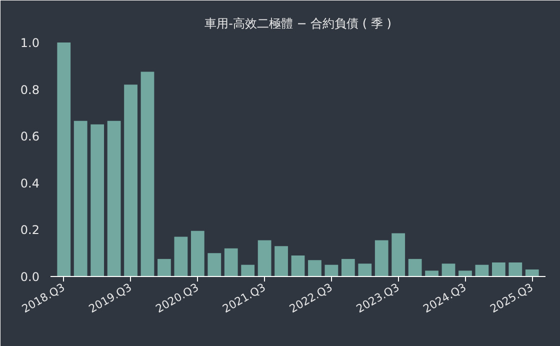  I want to click on y-tick-label: 0.2, so click(30, 230).